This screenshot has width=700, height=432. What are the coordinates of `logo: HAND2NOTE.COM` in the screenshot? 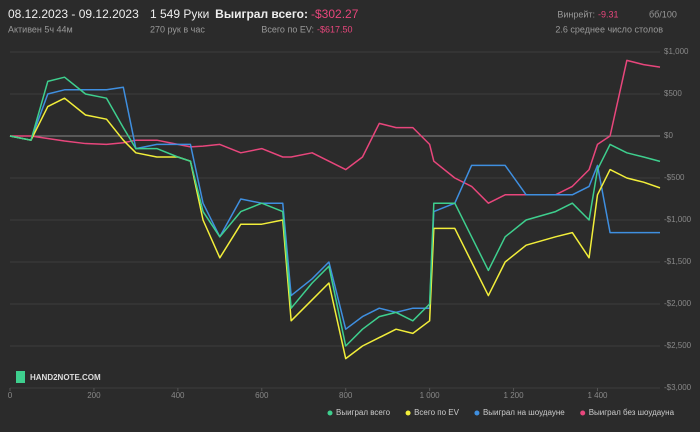 It's located at (65, 377).